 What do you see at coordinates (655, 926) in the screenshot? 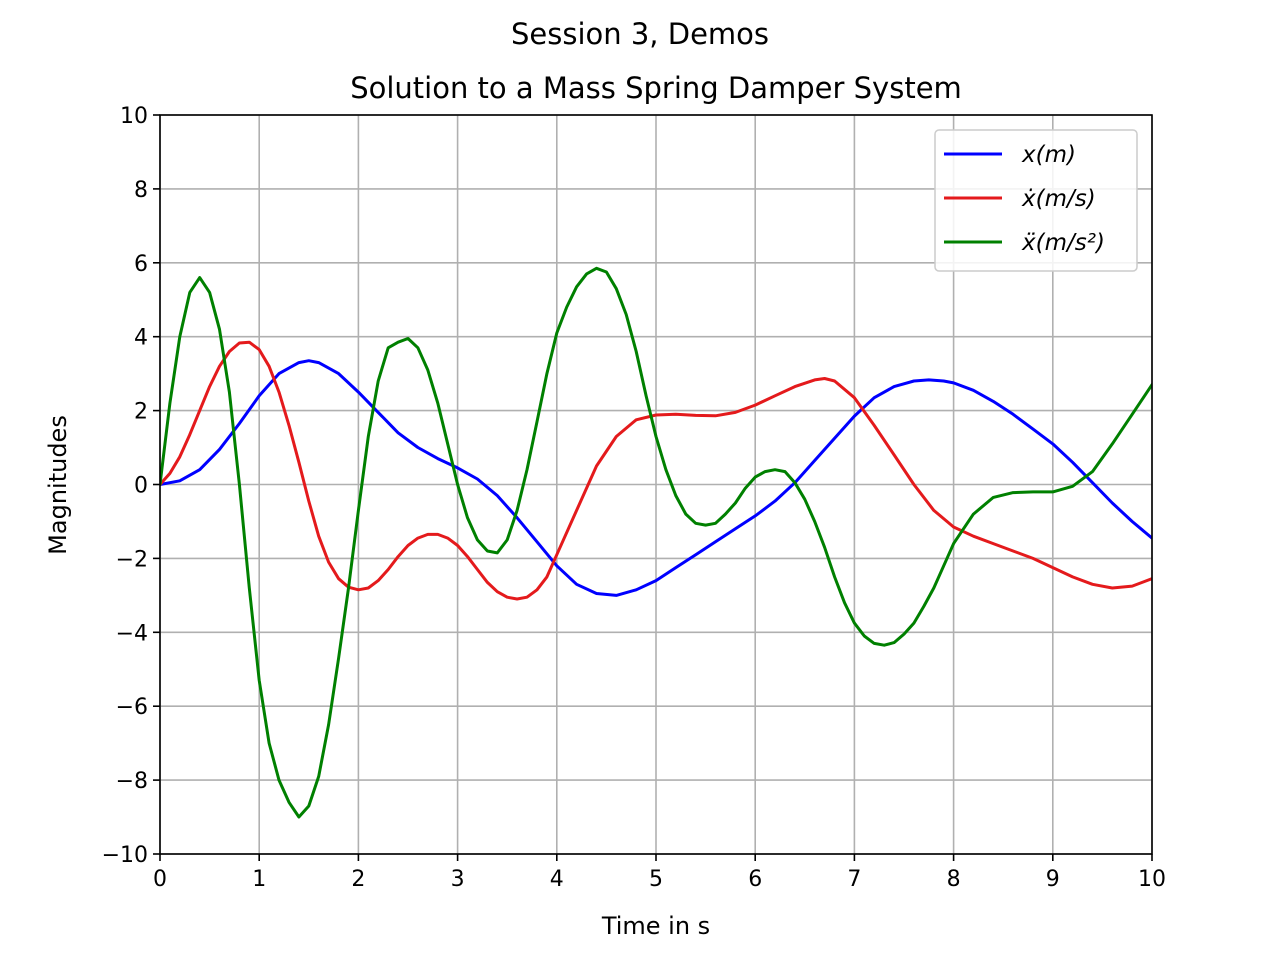
I see `x-axis-label: Time in s` at bounding box center [655, 926].